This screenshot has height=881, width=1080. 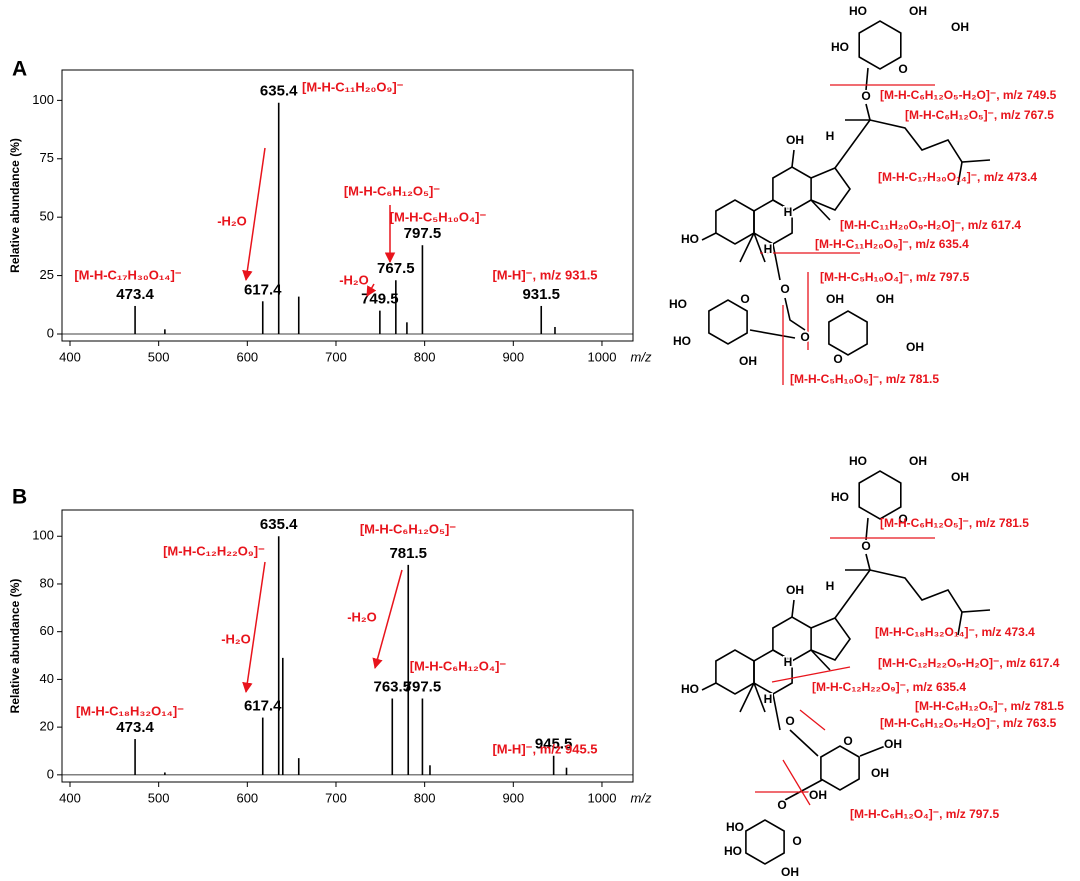 I want to click on x-axis-label: m/z, so click(x=641, y=797).